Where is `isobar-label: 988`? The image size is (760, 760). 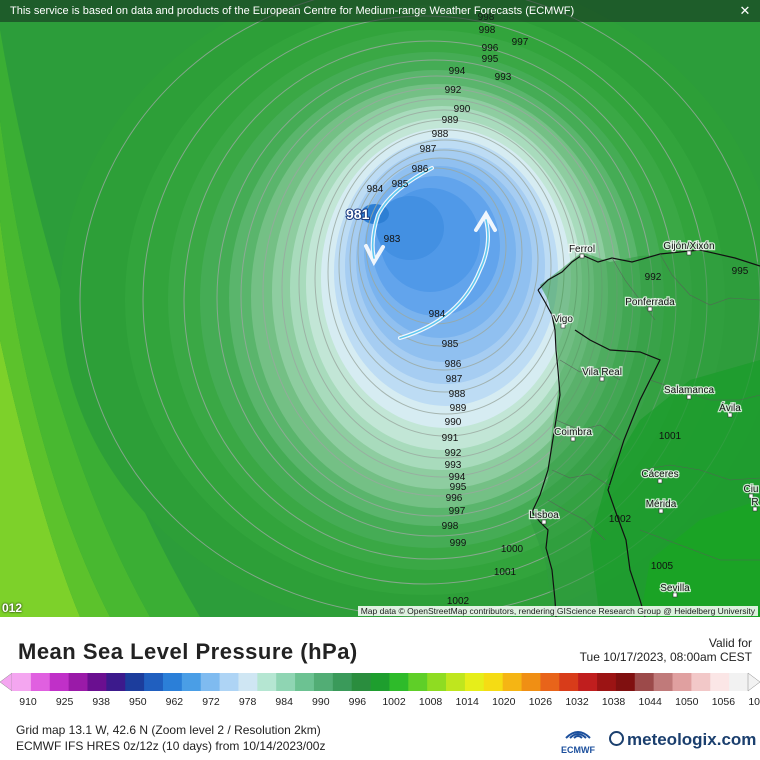 isobar-label: 988 is located at coordinates (440, 134).